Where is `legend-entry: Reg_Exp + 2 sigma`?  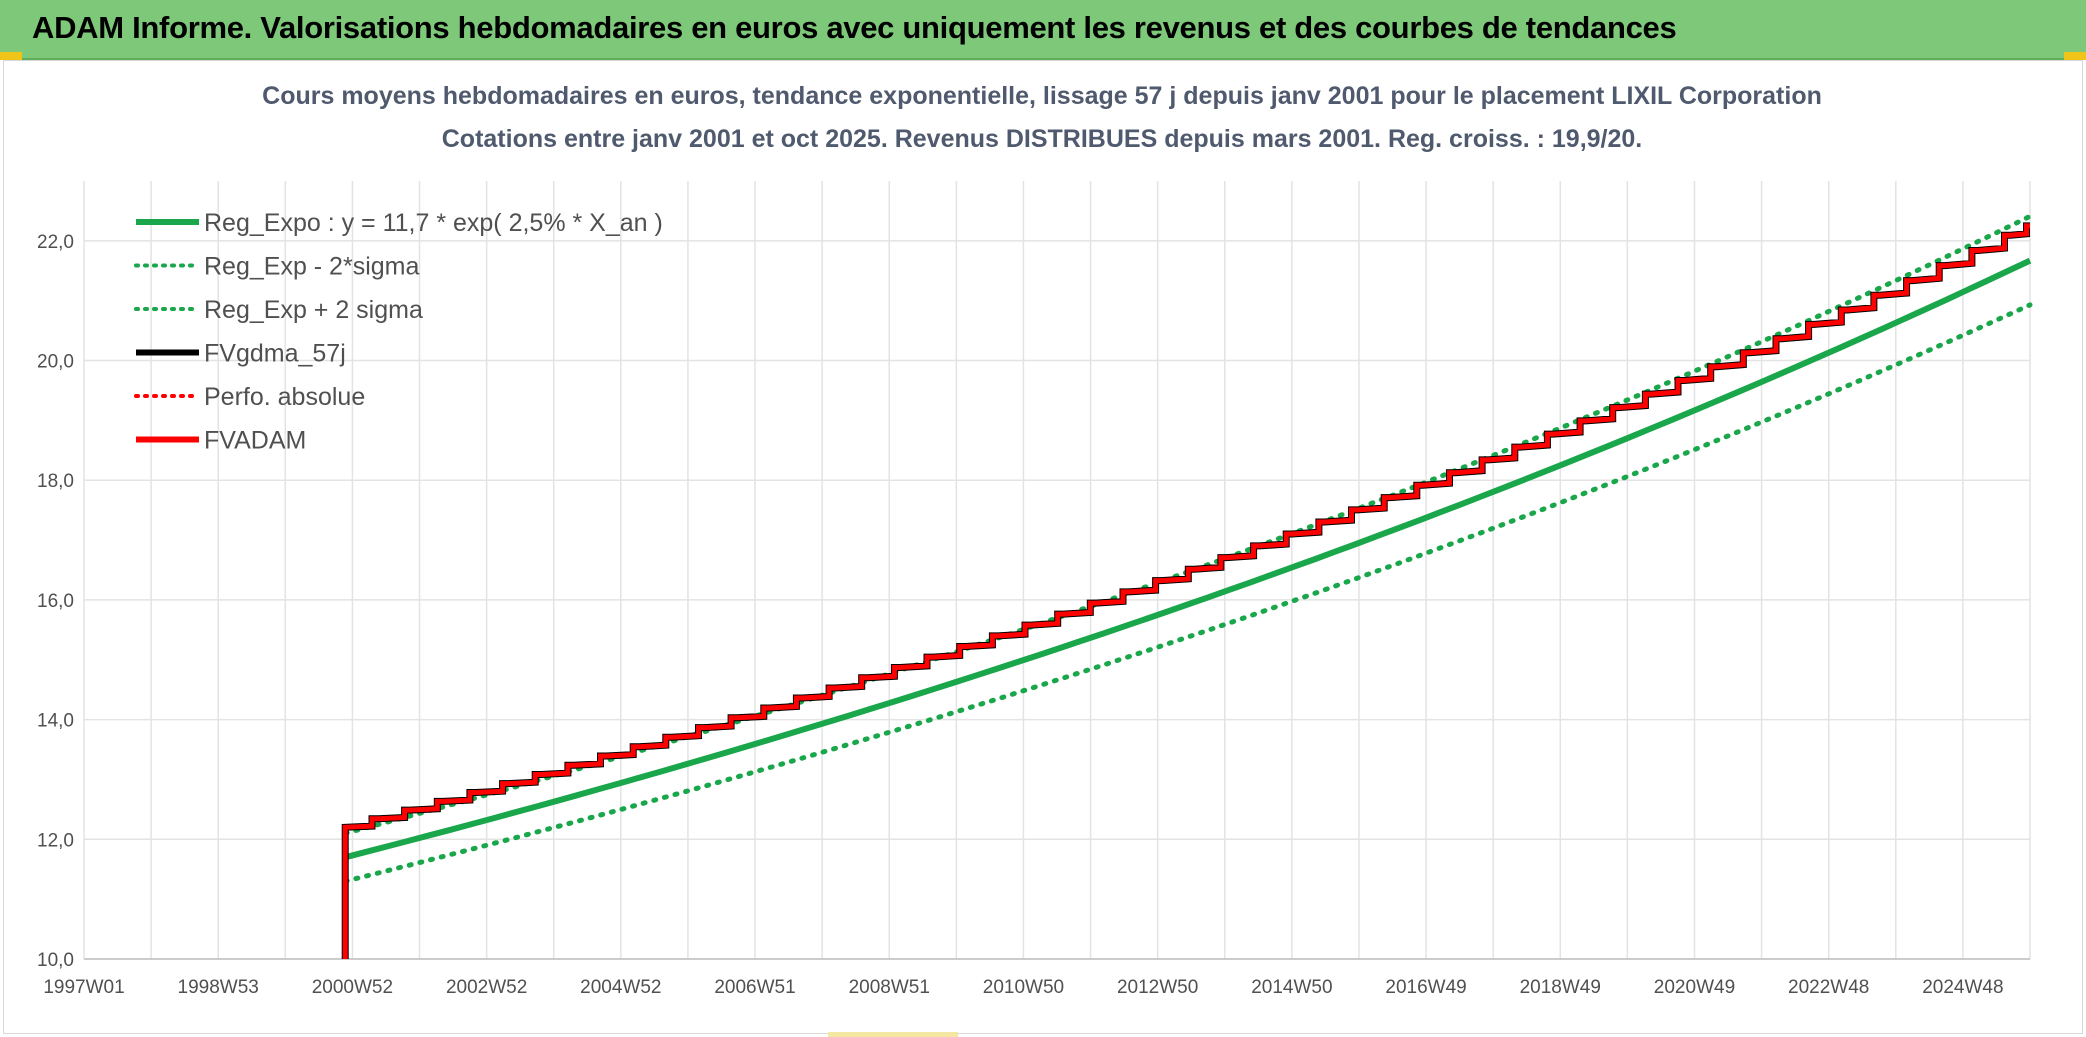
legend-entry: Reg_Exp + 2 sigma is located at coordinates (313, 310).